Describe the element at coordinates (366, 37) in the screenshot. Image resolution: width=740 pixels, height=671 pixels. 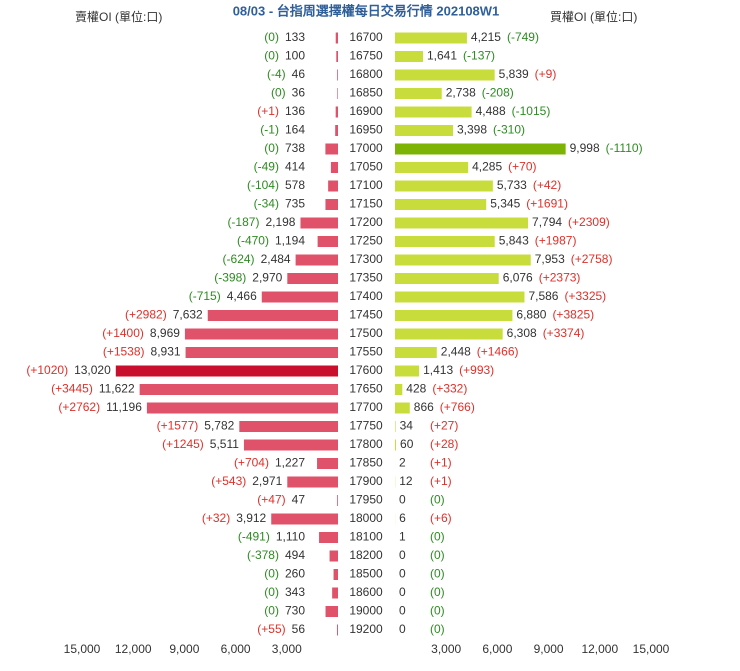
I see `category-label: 16700` at that location.